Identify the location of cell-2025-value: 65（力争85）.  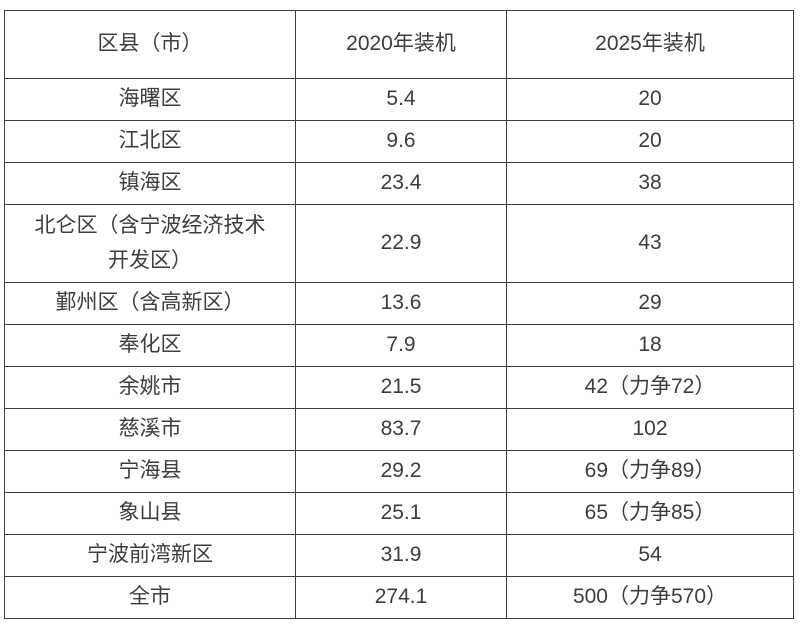
(650, 513).